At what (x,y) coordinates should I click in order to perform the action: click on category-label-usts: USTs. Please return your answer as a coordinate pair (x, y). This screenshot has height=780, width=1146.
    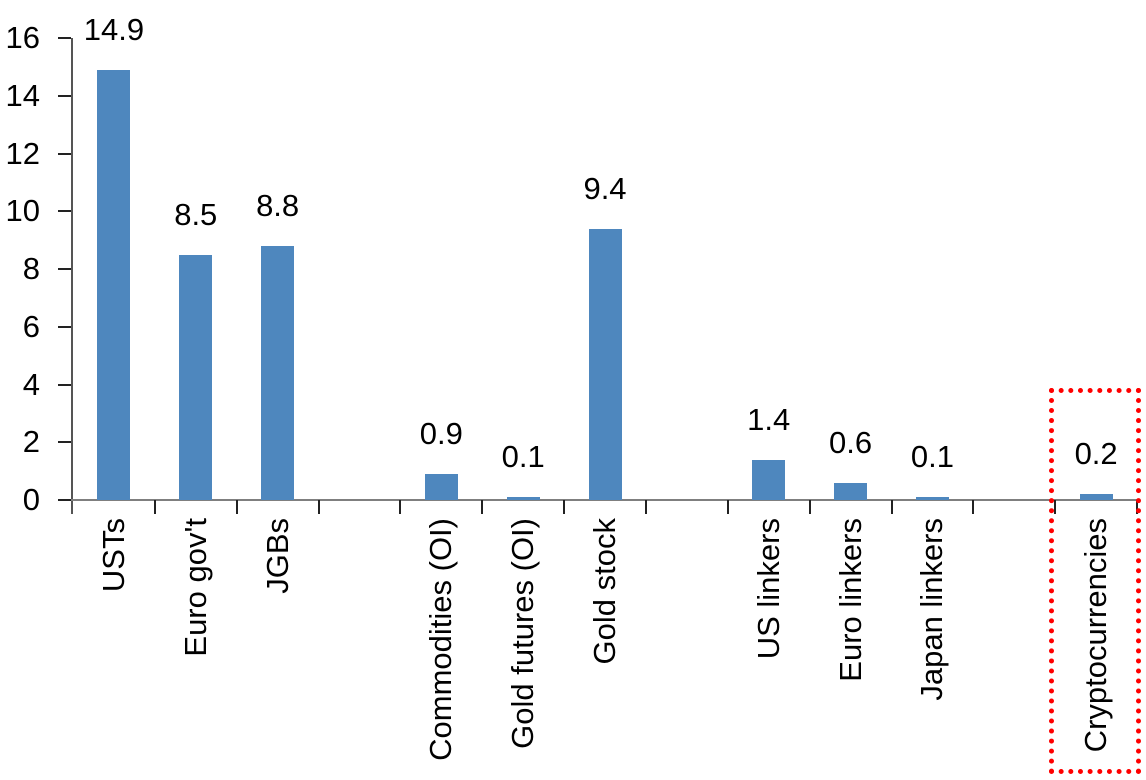
    Looking at the image, I should click on (113, 555).